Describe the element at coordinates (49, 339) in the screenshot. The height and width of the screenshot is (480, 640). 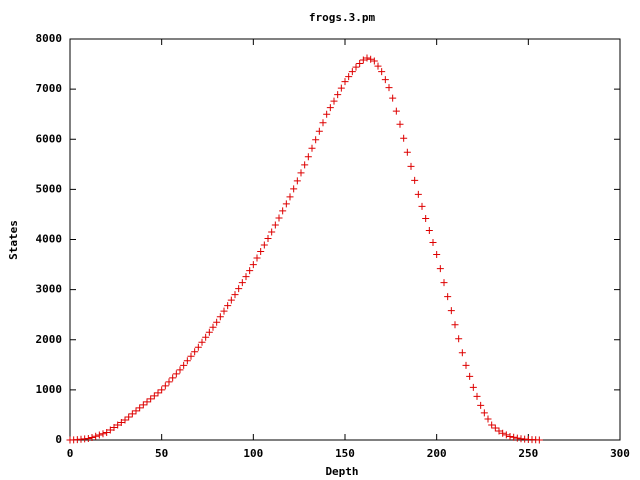
I see `y-tick-label: 2000` at that location.